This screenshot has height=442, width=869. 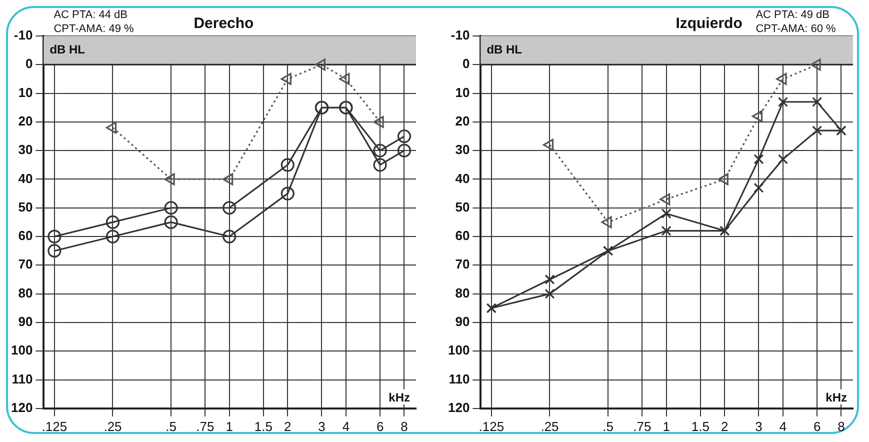 What do you see at coordinates (793, 15) in the screenshot?
I see `text: AC PTA: 49 dB` at bounding box center [793, 15].